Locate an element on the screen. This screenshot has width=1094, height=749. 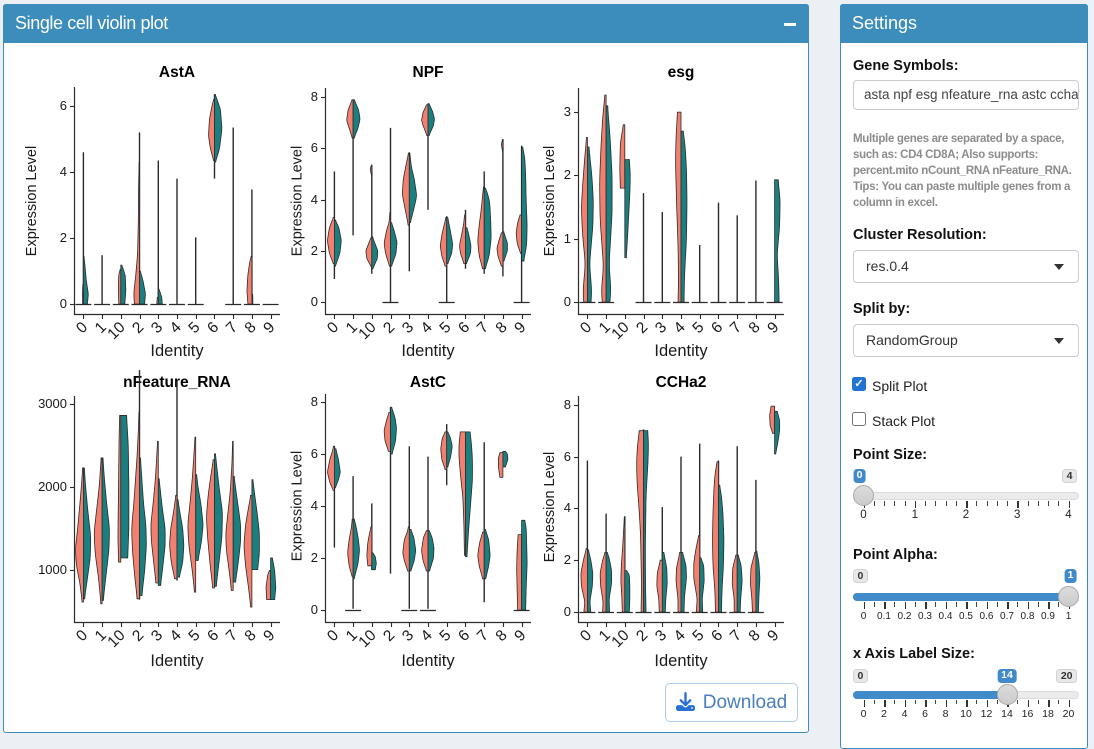
svg-text: NPF is located at coordinates (428, 72).